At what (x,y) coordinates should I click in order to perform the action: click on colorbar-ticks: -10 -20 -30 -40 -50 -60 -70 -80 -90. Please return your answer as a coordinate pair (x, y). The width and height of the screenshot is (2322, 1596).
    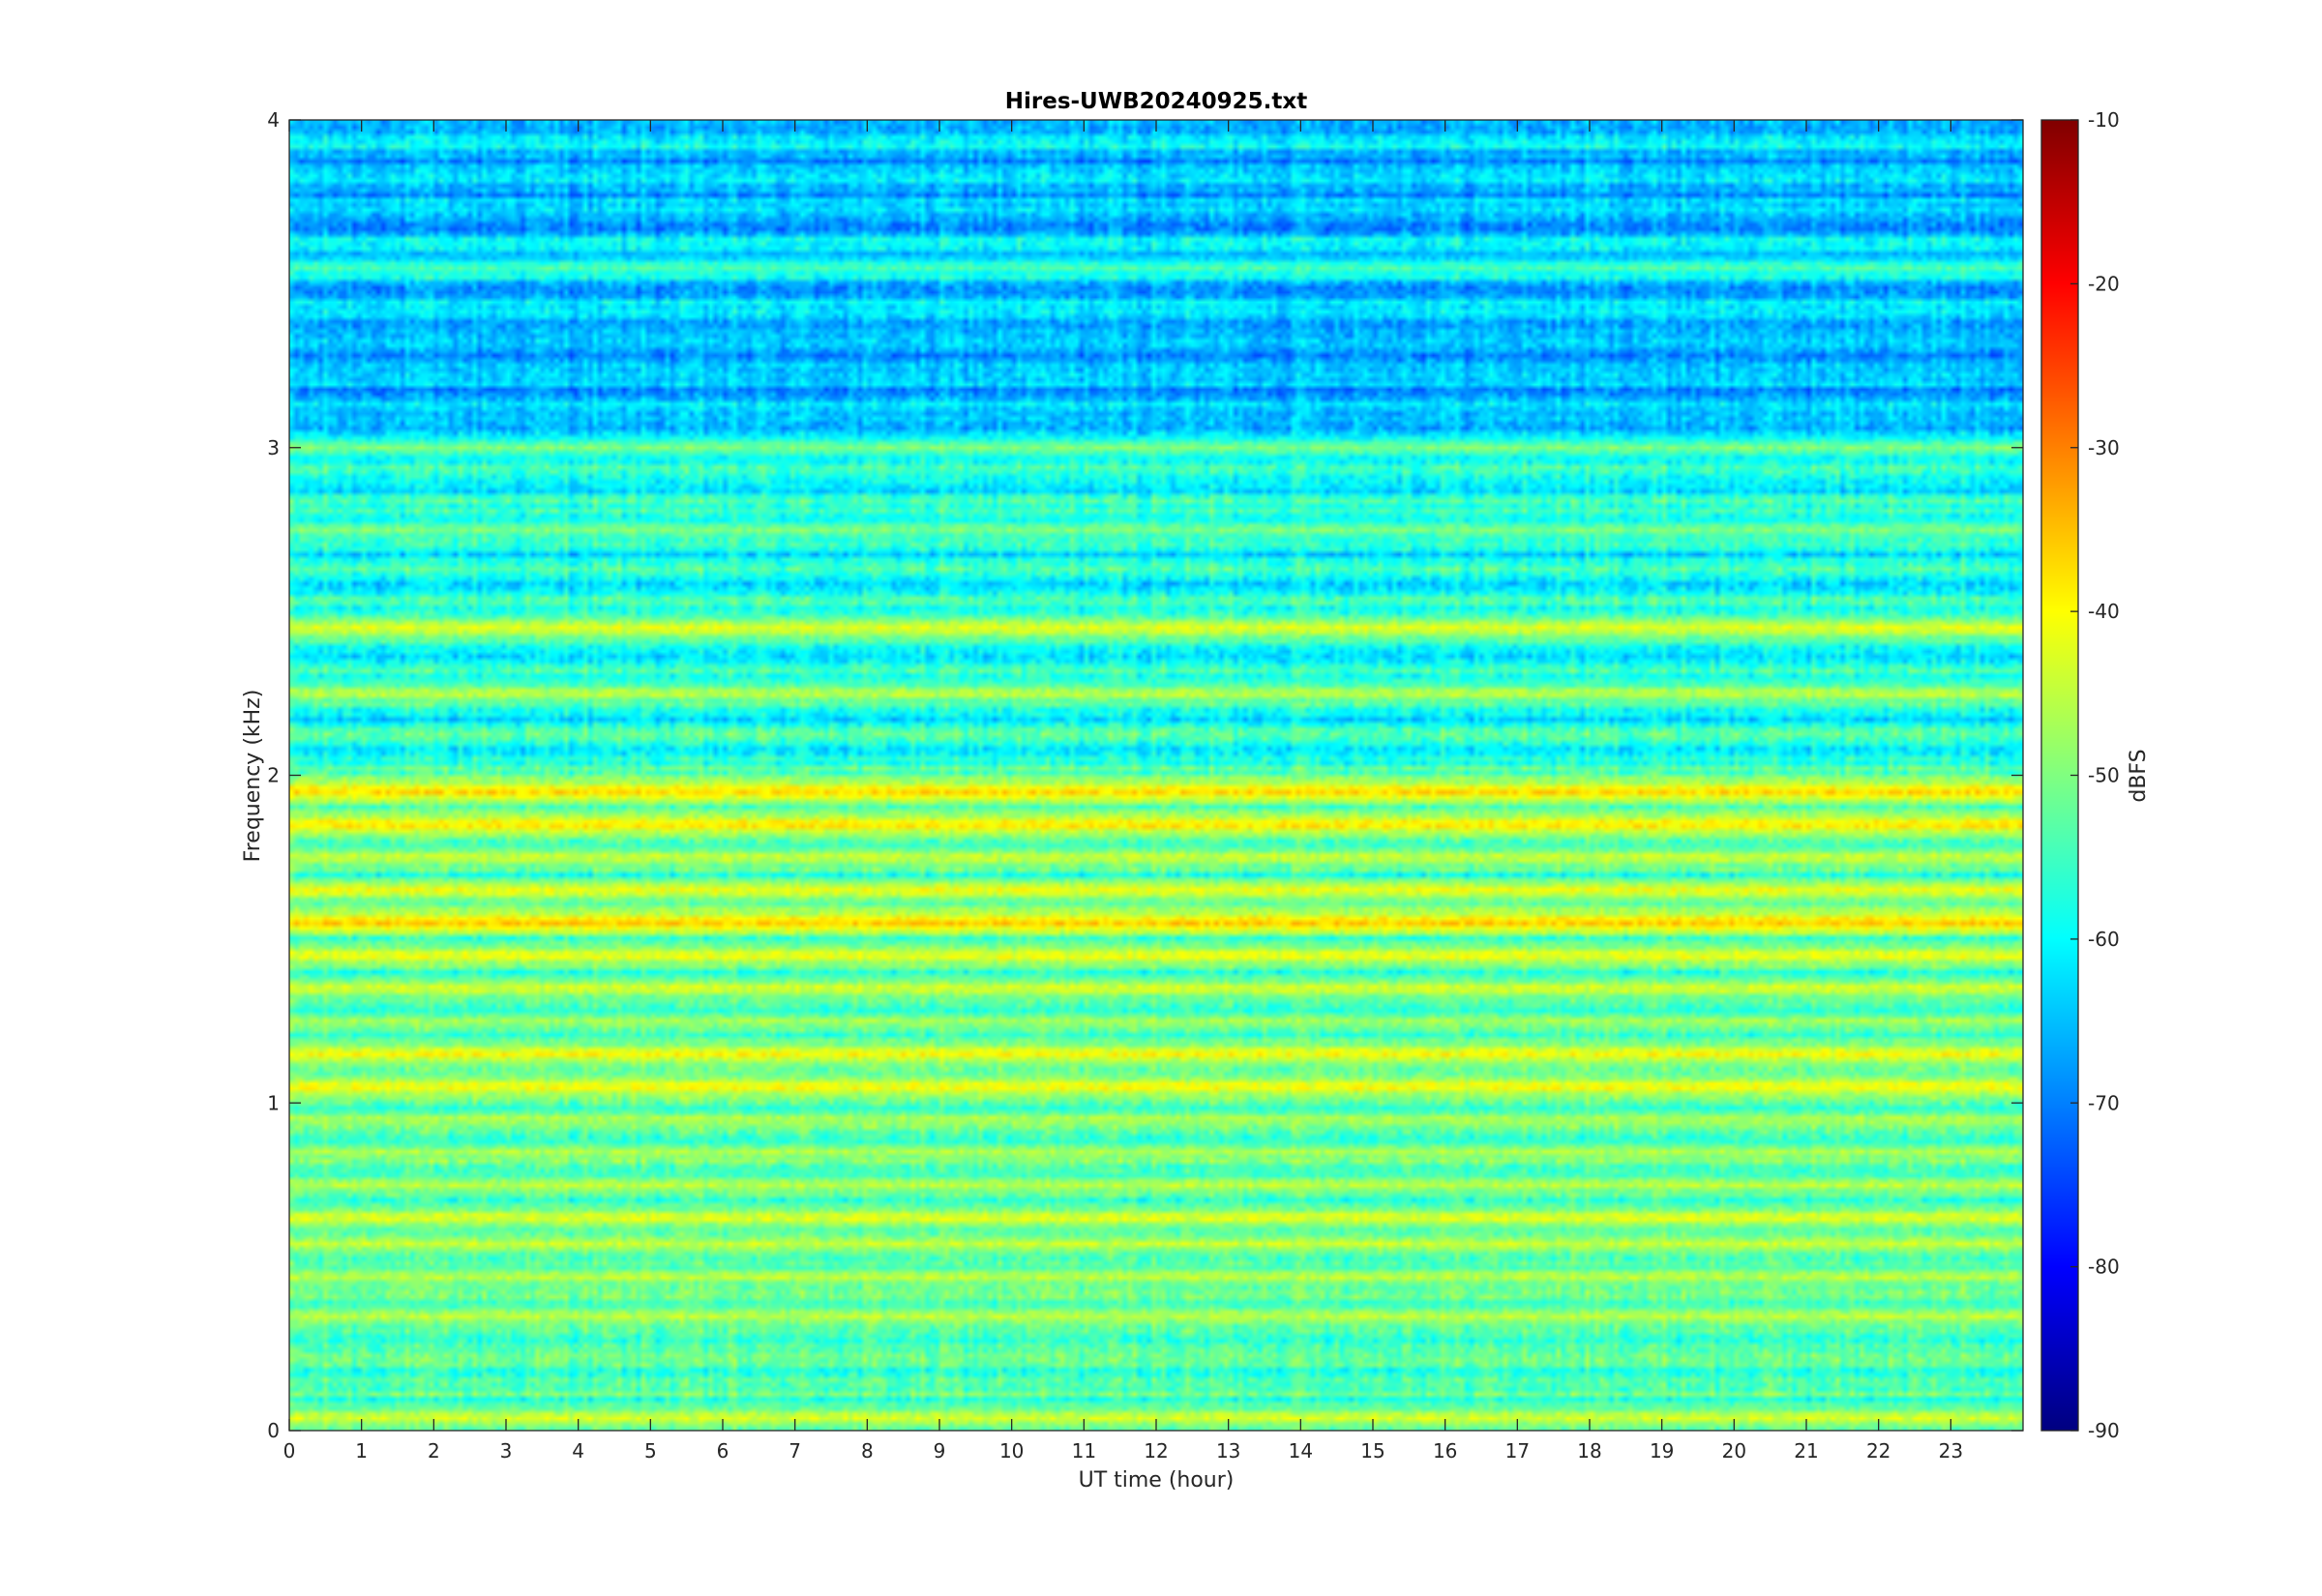
    Looking at the image, I should click on (2095, 775).